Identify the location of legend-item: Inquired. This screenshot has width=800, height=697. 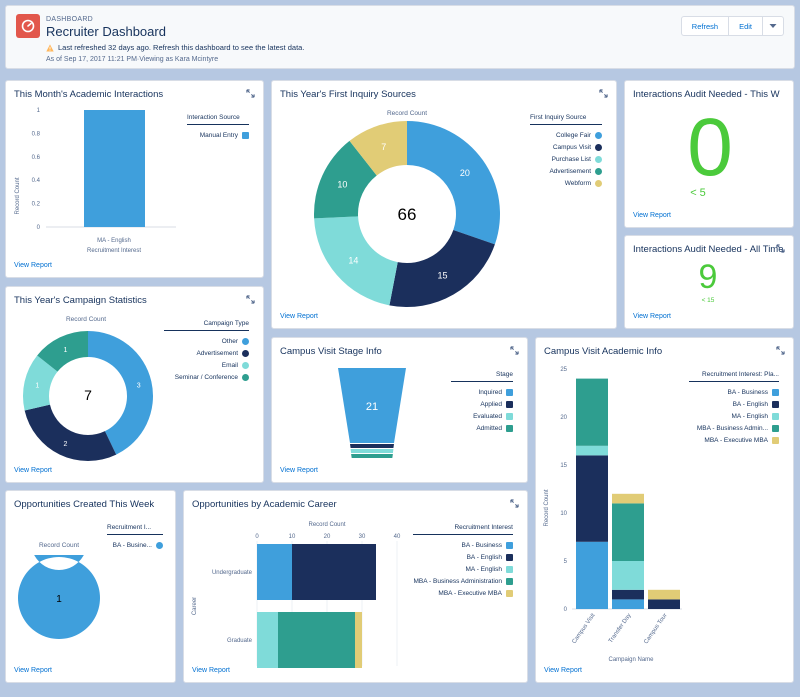
(482, 392).